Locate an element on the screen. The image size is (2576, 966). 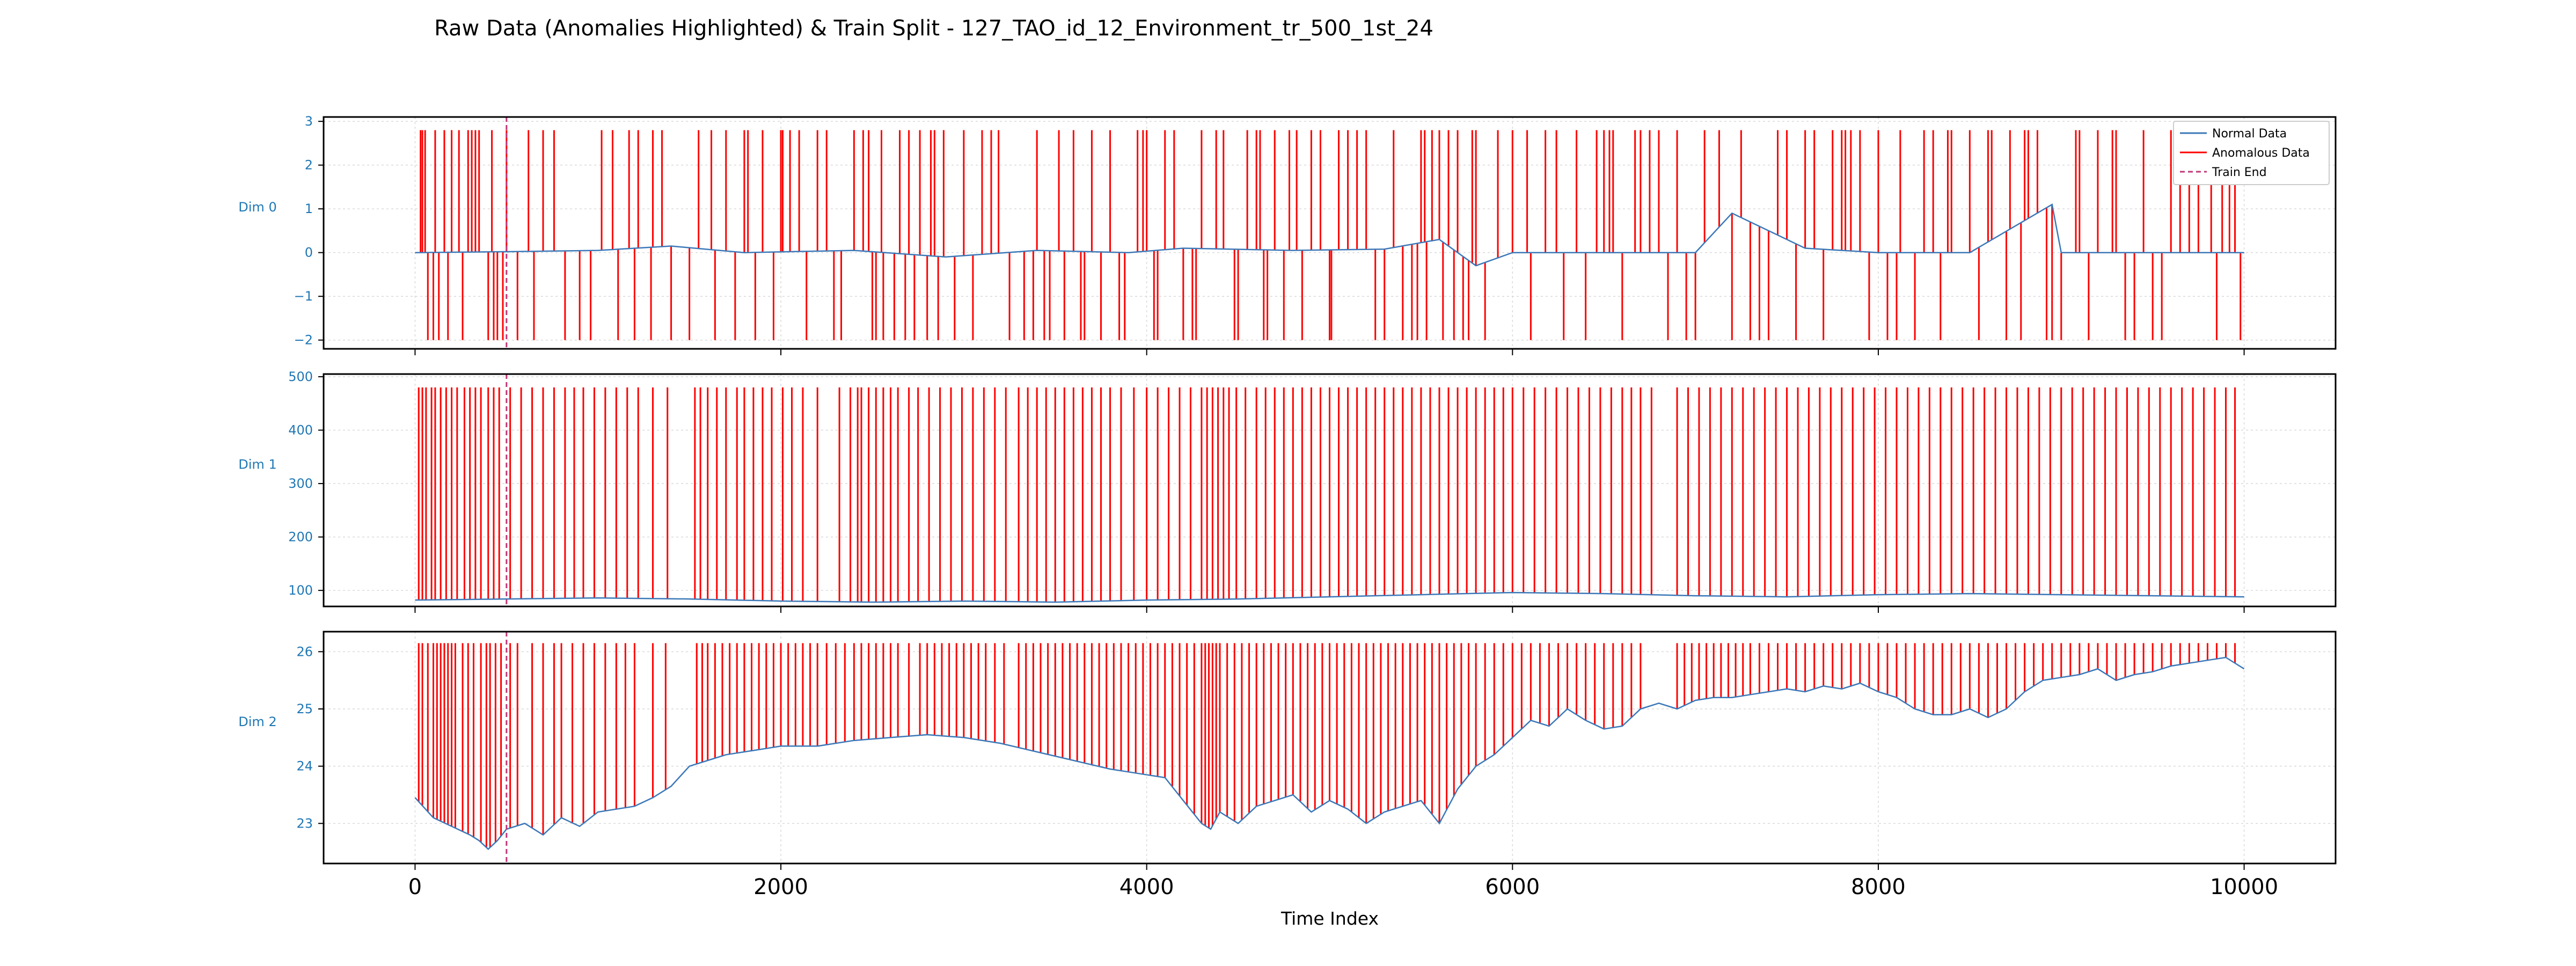
y-axis-label: Dim 0 is located at coordinates (257, 207).